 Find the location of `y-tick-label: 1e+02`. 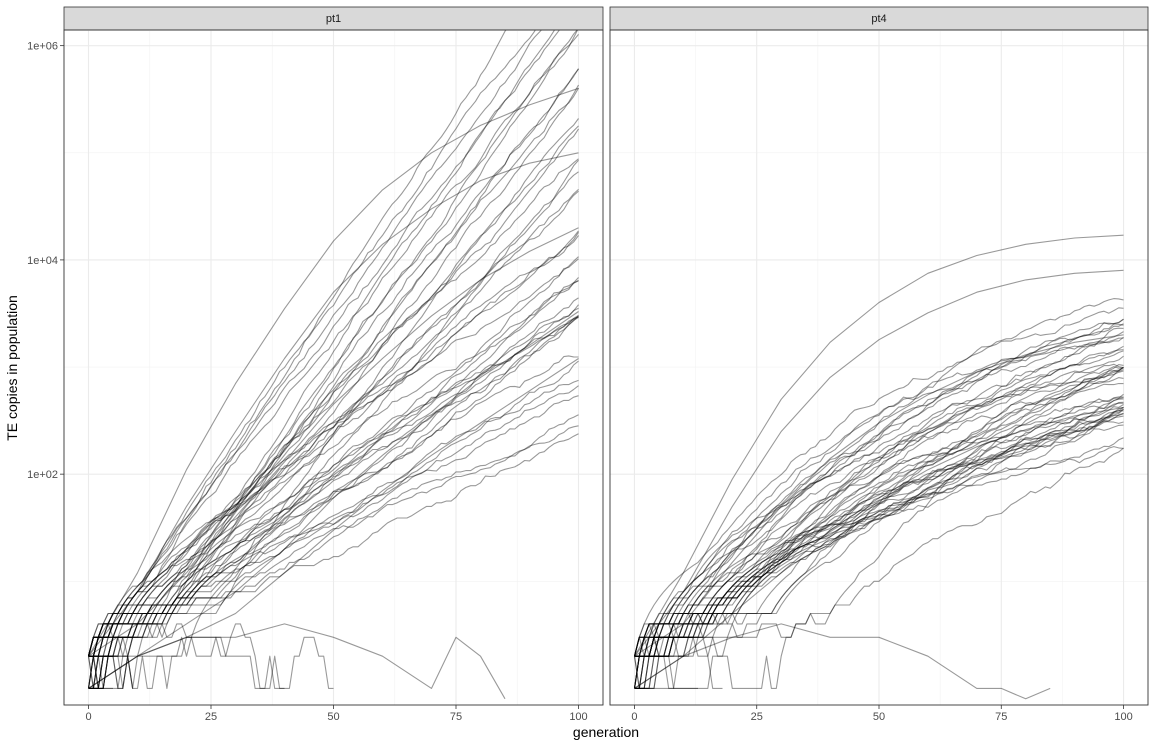

y-tick-label: 1e+02 is located at coordinates (42, 475).